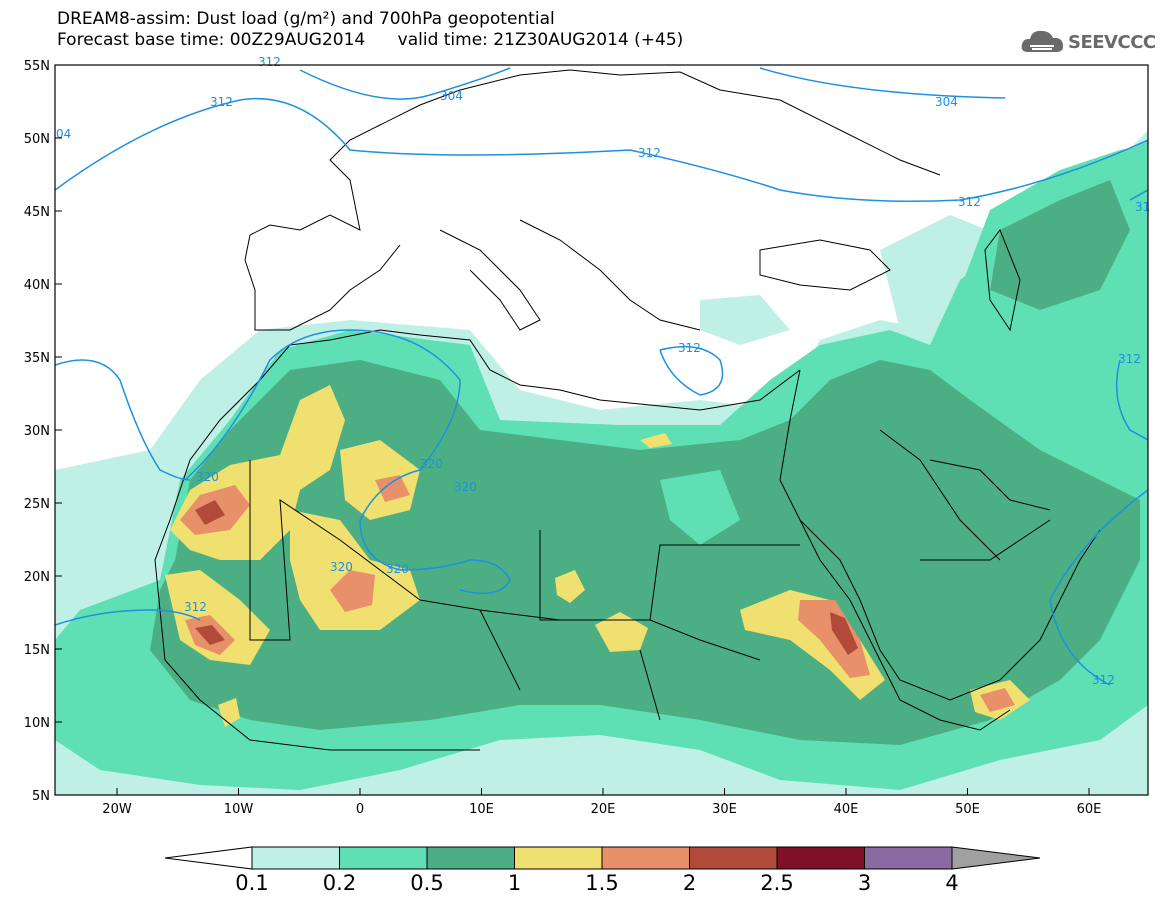 The height and width of the screenshot is (907, 1165). What do you see at coordinates (601, 149) in the screenshot?
I see `contour-312-north` at bounding box center [601, 149].